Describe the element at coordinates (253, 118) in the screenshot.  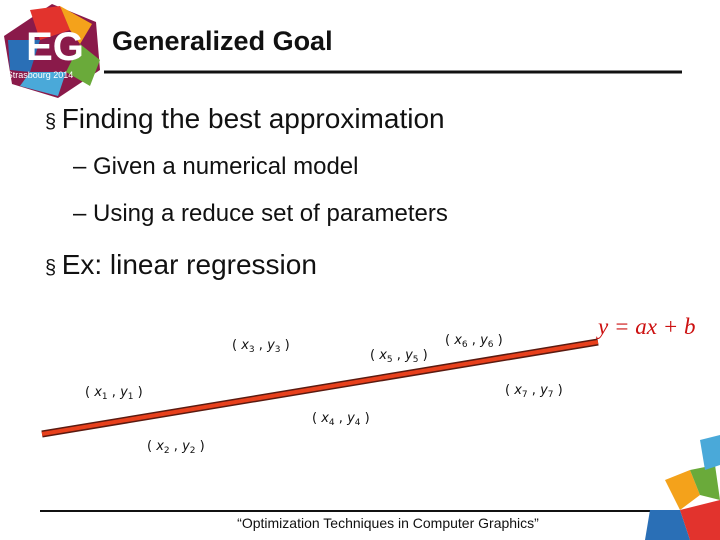
I see `bullet-text: Finding the best approximation` at that location.